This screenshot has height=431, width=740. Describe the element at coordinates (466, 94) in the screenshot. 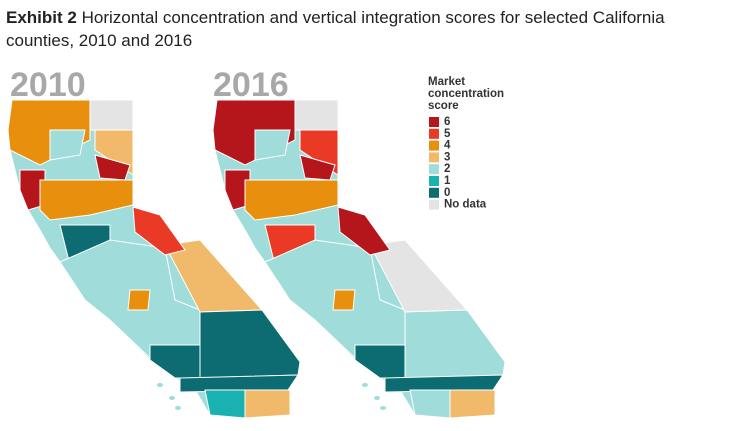

I see `legend-title: Market concentration score` at that location.